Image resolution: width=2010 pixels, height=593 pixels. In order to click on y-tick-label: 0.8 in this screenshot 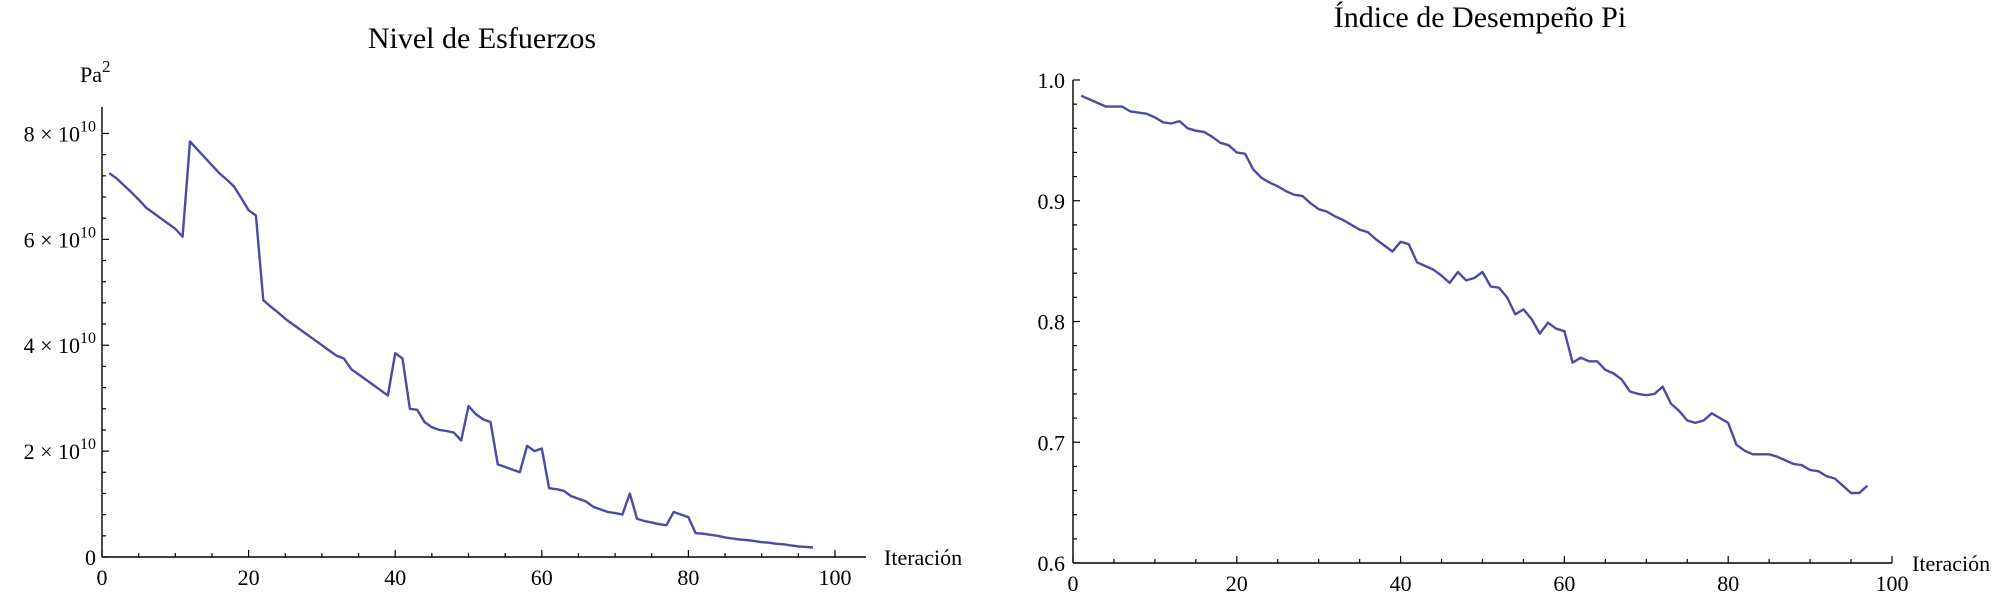, I will do `click(1052, 322)`.